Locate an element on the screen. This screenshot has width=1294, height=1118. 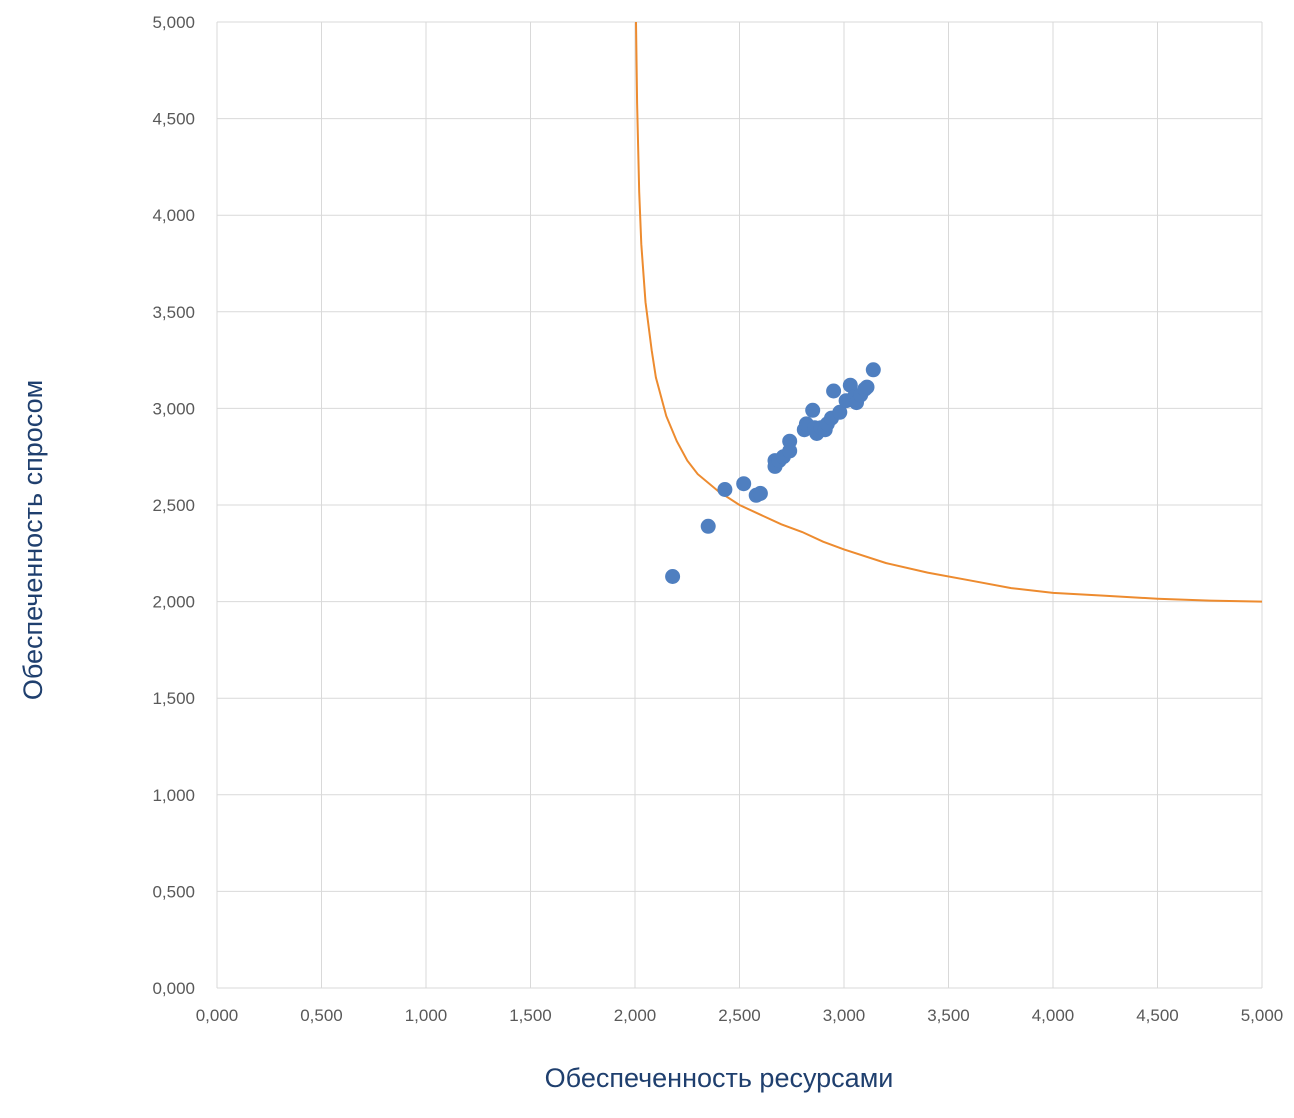
x-tick-label: 3,000 is located at coordinates (844, 1015).